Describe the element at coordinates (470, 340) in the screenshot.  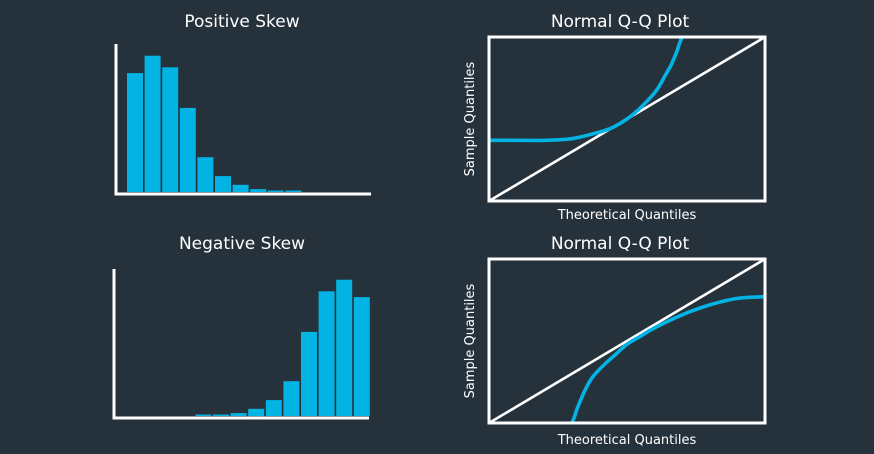
I see `qq-negative-ylabel: Sample Quantiles` at that location.